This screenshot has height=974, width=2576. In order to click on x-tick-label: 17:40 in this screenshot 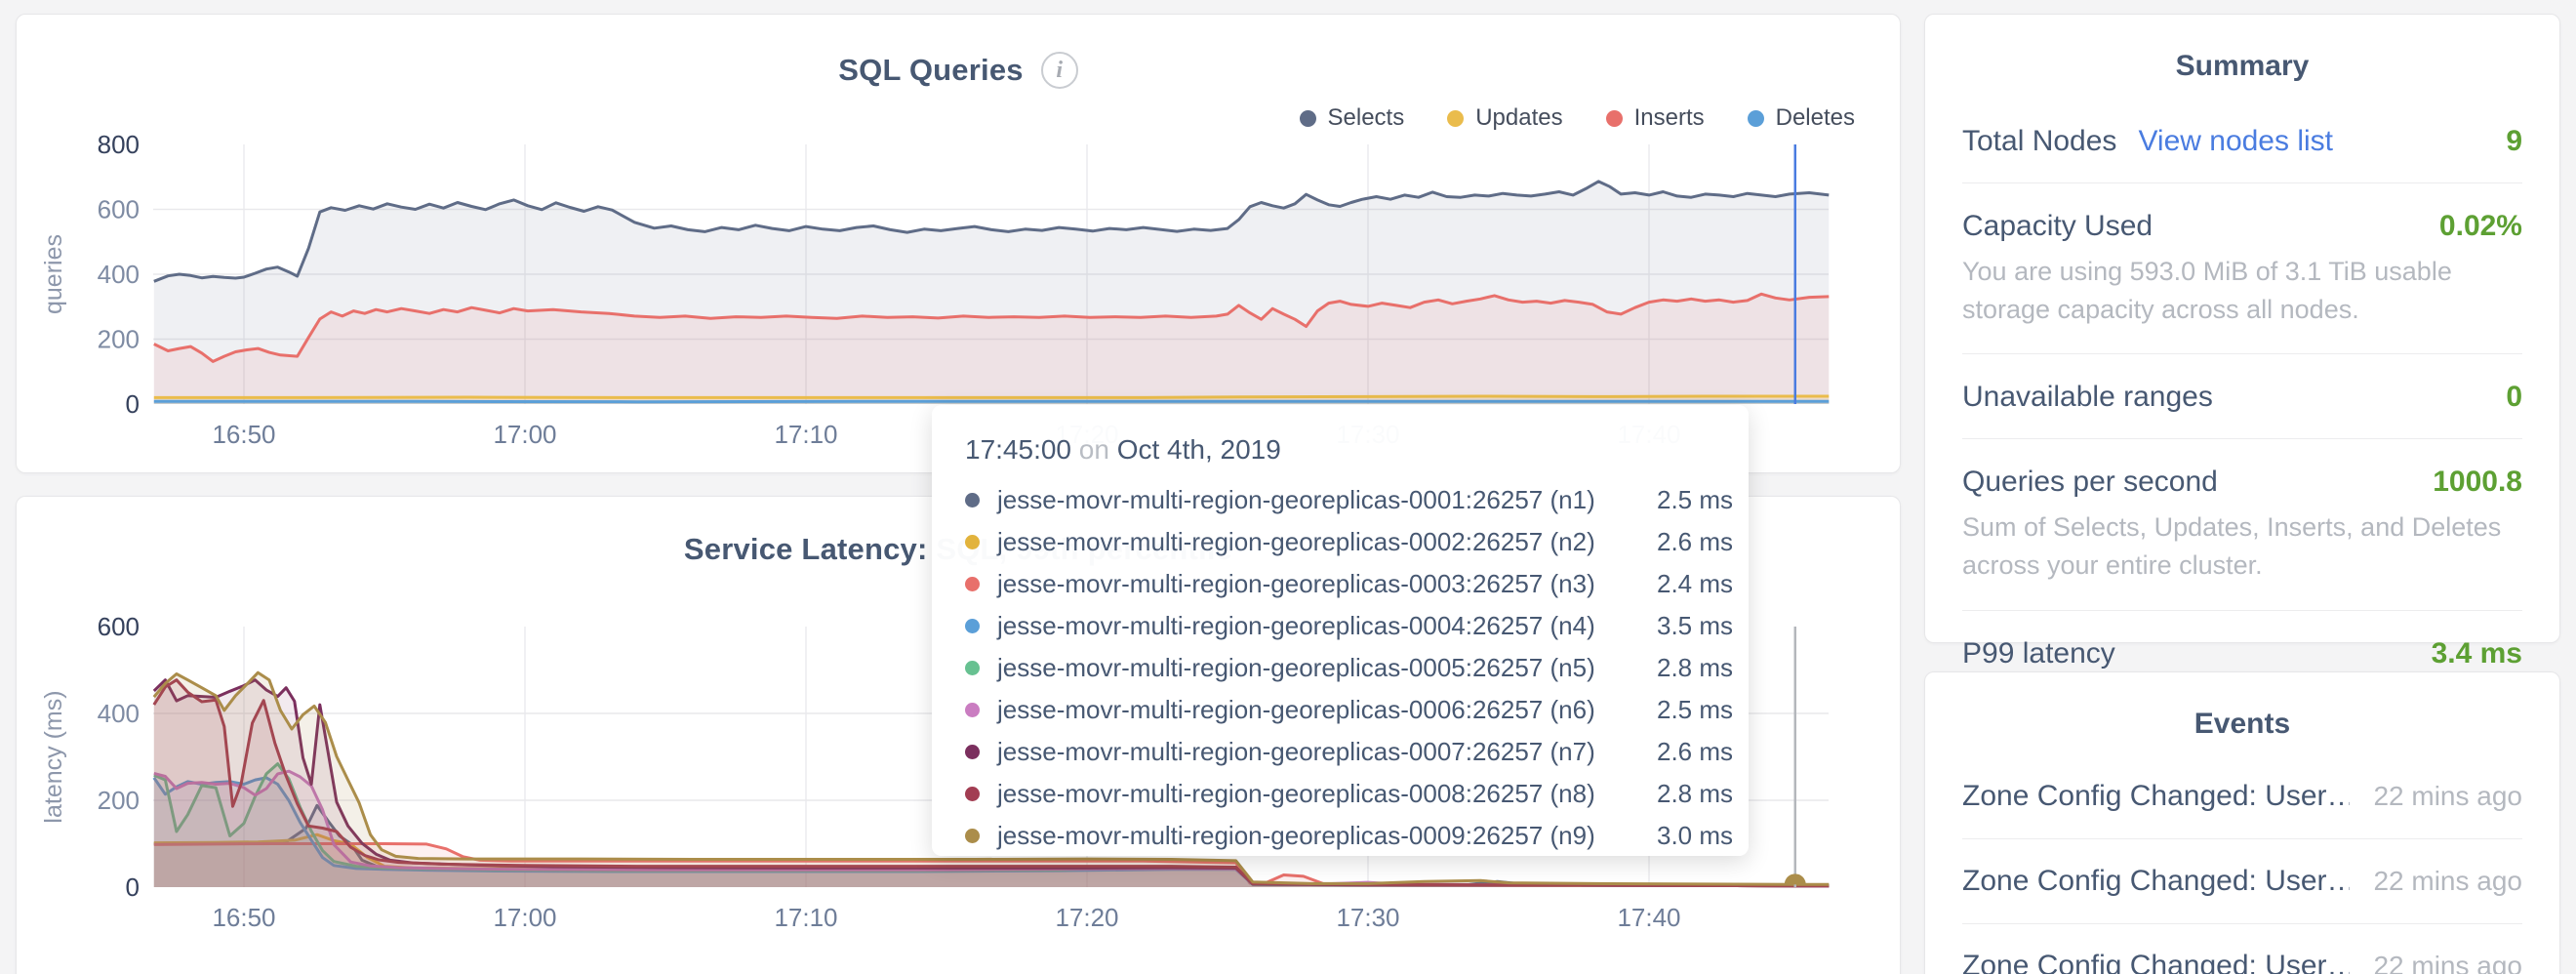, I will do `click(1648, 917)`.